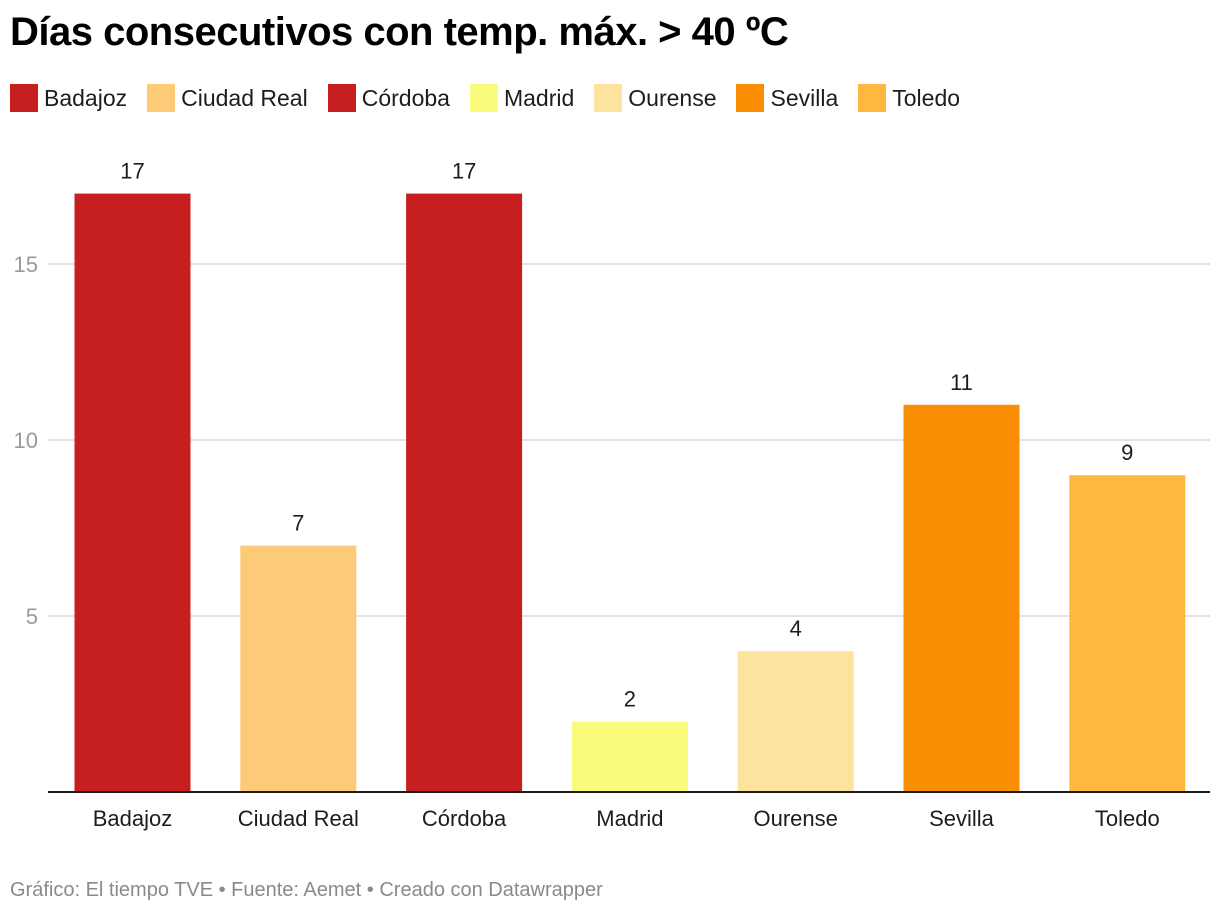  Describe the element at coordinates (32, 616) in the screenshot. I see `y-tick-label: 5` at that location.